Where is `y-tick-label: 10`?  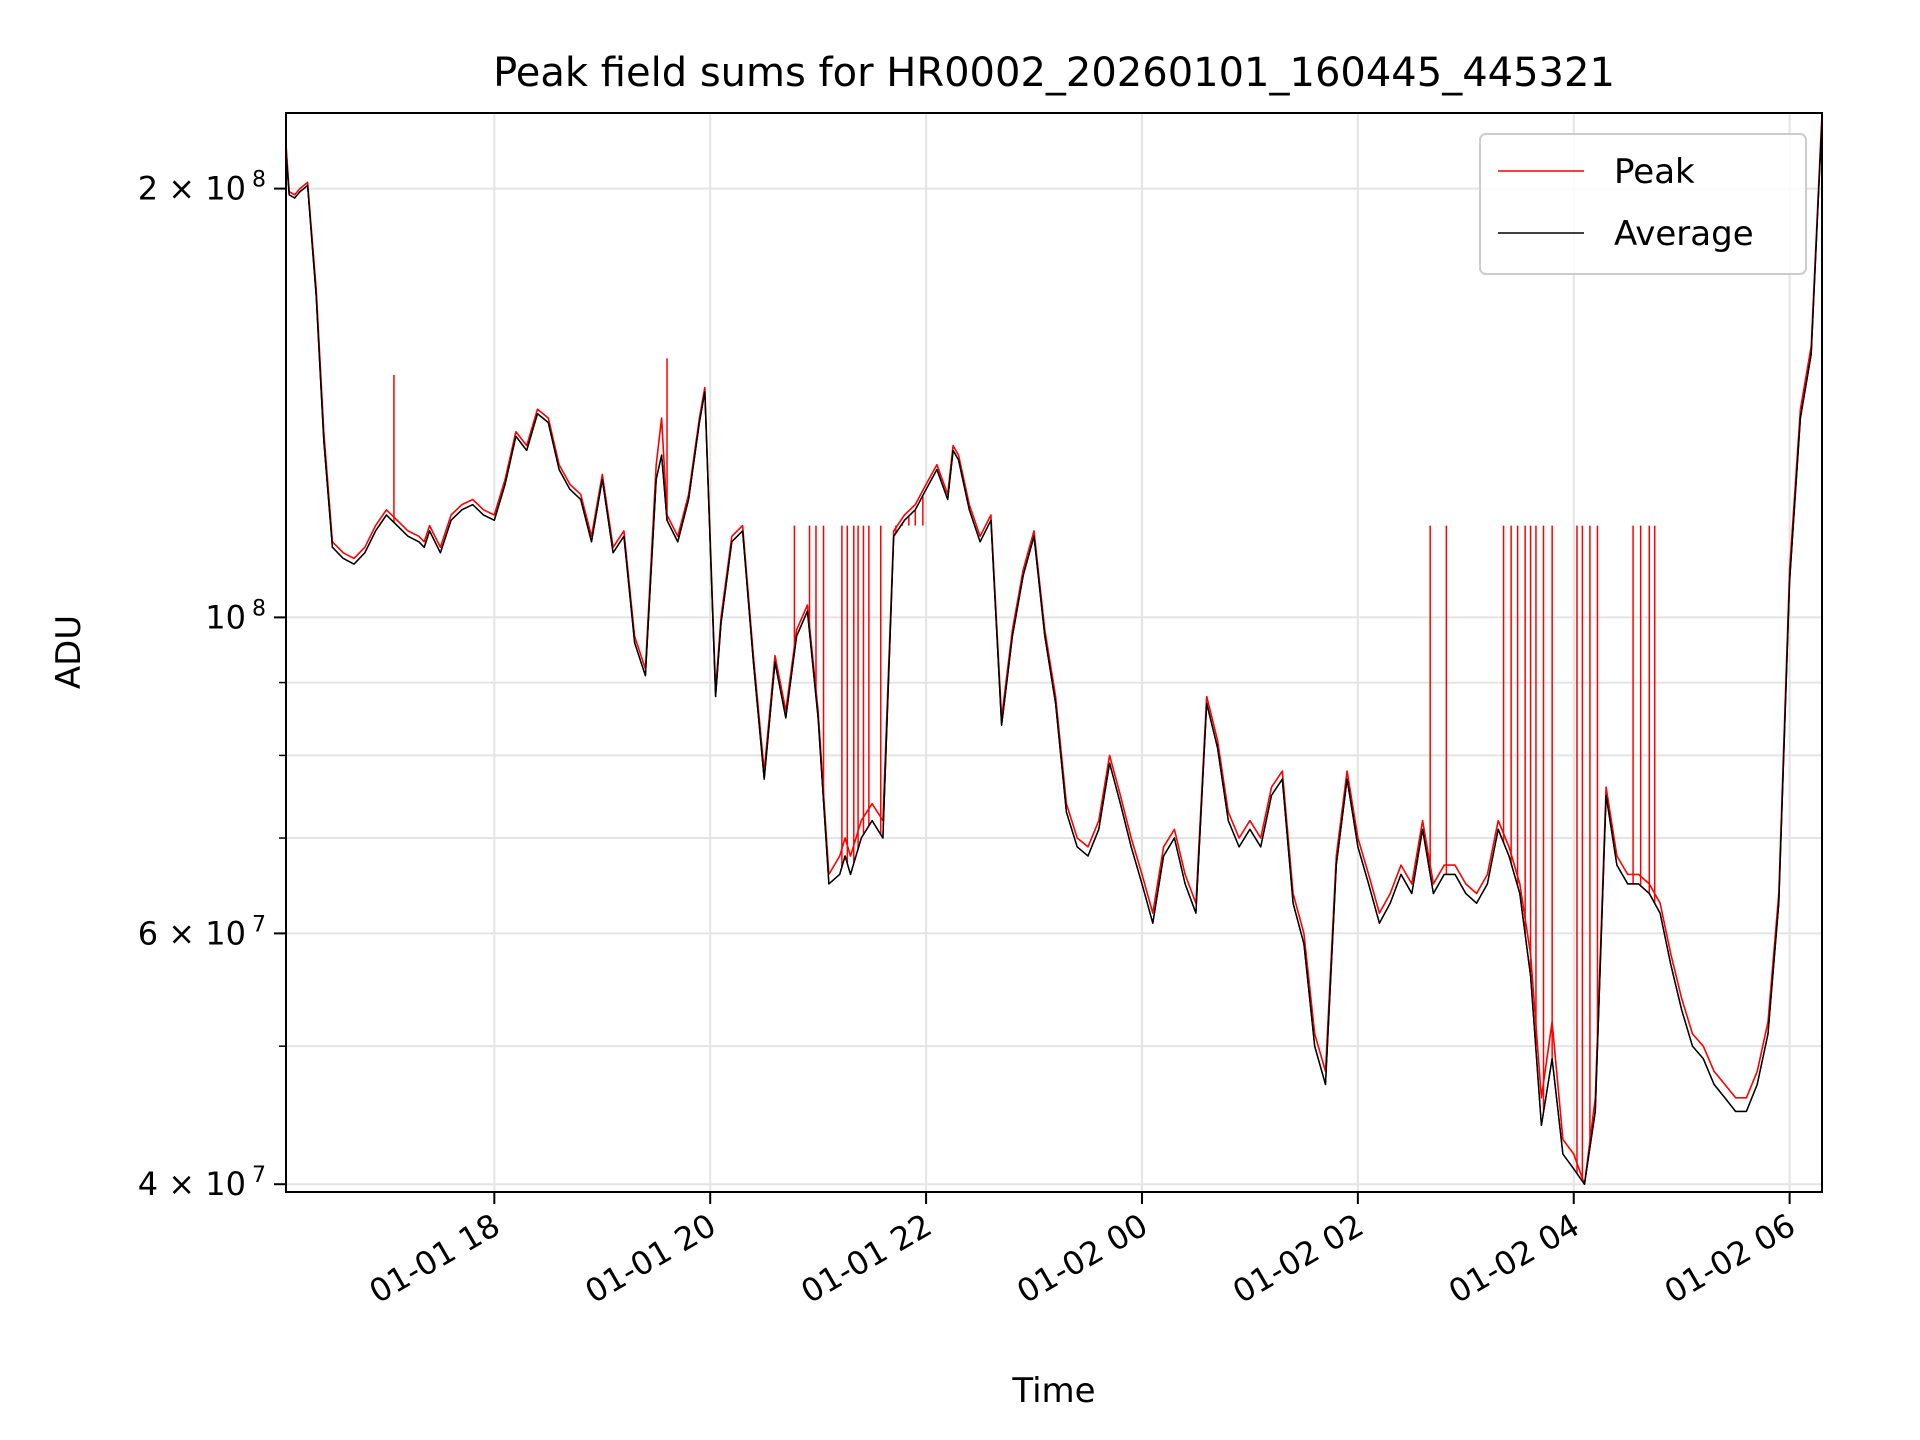
y-tick-label: 10 is located at coordinates (225, 617).